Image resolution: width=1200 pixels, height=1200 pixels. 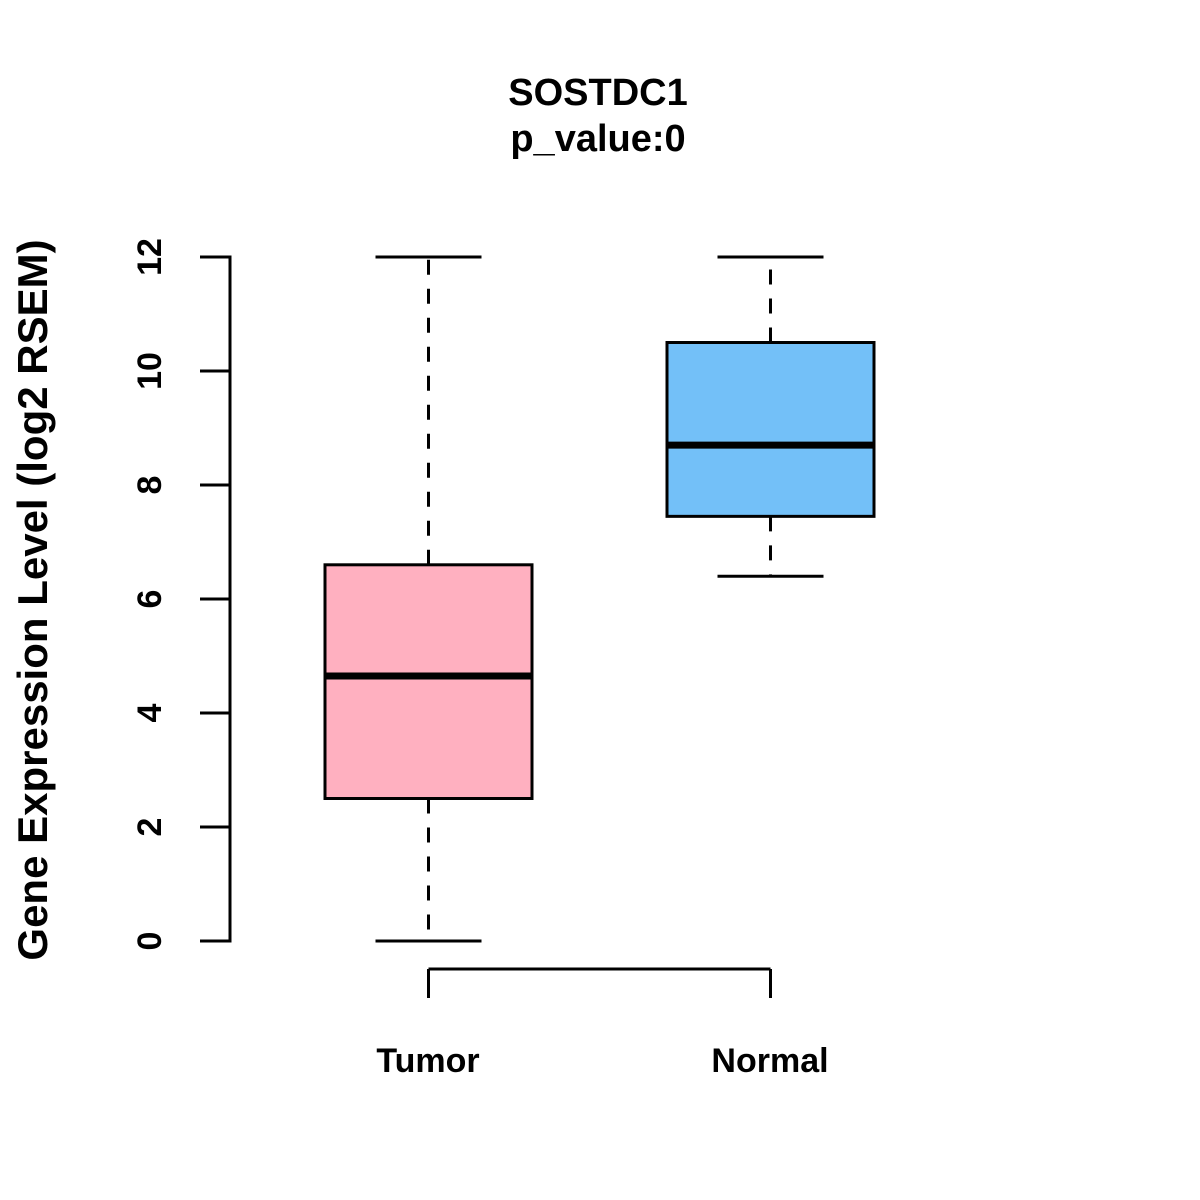 I want to click on y-tick-label: 8, so click(x=150, y=485).